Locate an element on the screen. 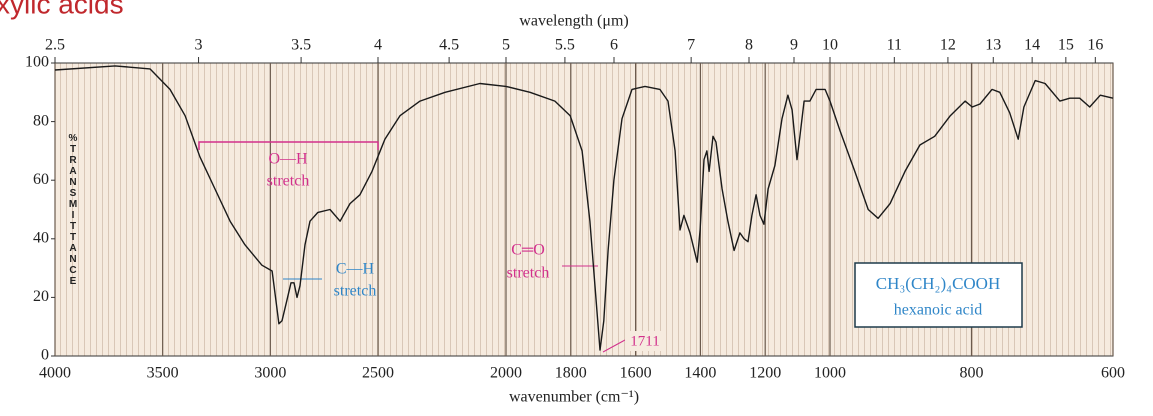 The image size is (1153, 416). y-tick-label: 100 is located at coordinates (37, 62).